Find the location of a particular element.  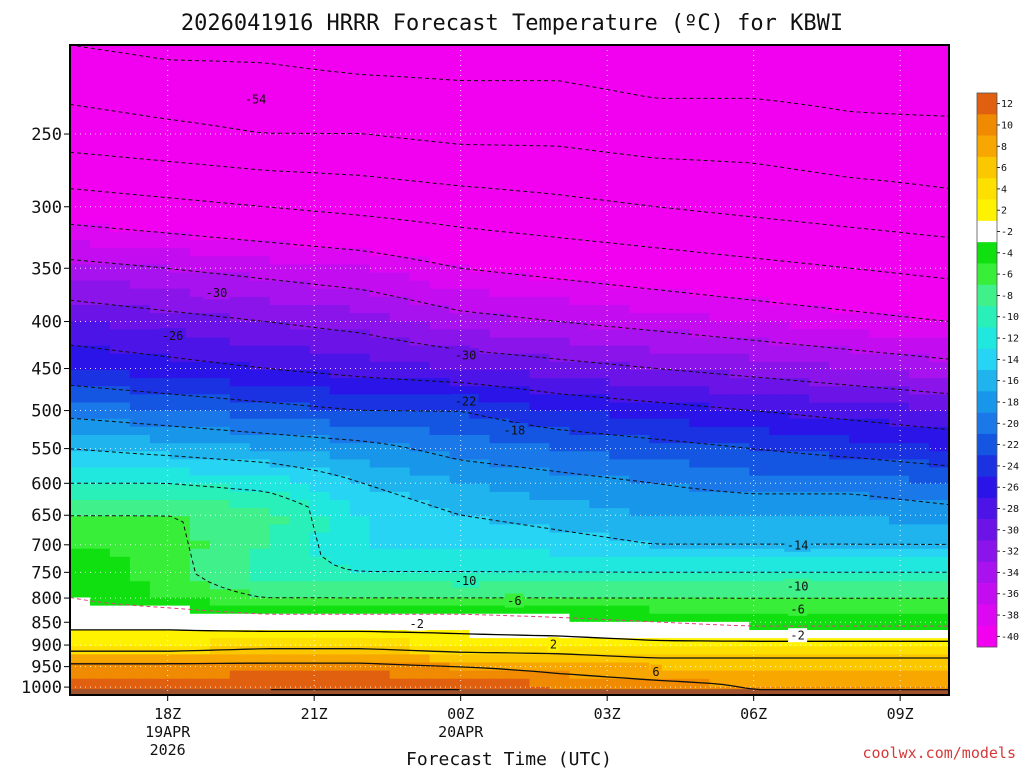

contour-label: -6 is located at coordinates (514, 600).